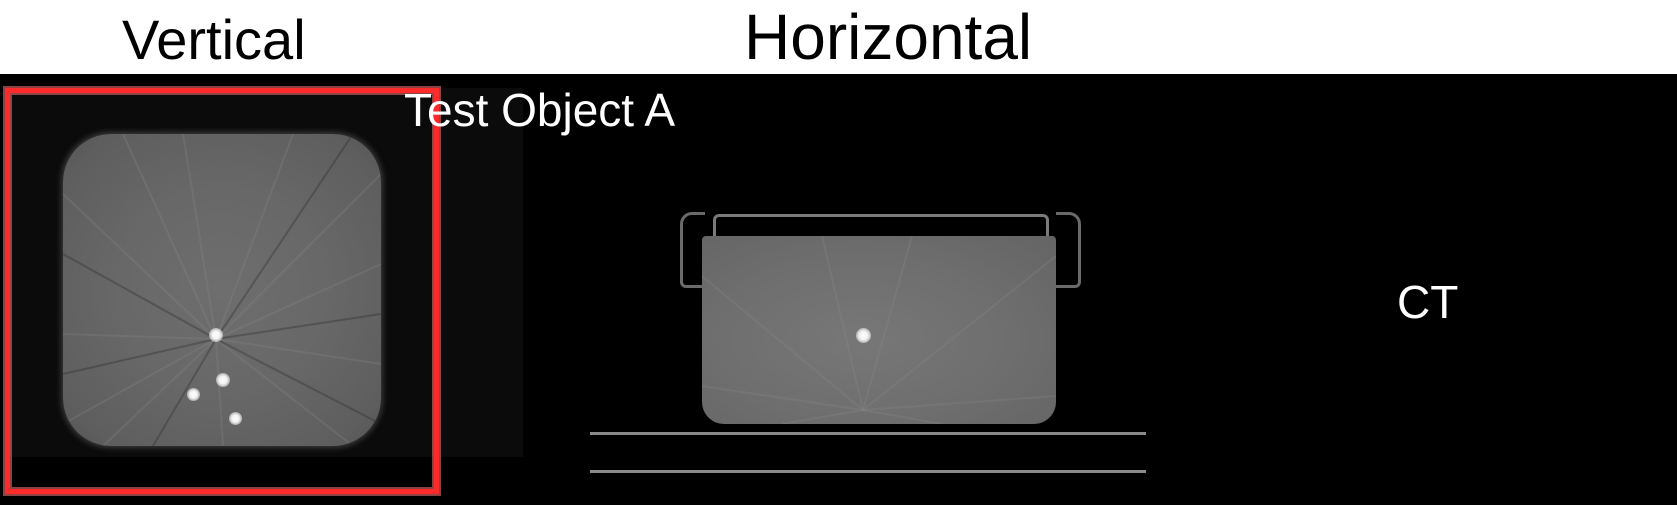 The height and width of the screenshot is (505, 1677). What do you see at coordinates (692, 250) in the screenshot?
I see `left-handle` at bounding box center [692, 250].